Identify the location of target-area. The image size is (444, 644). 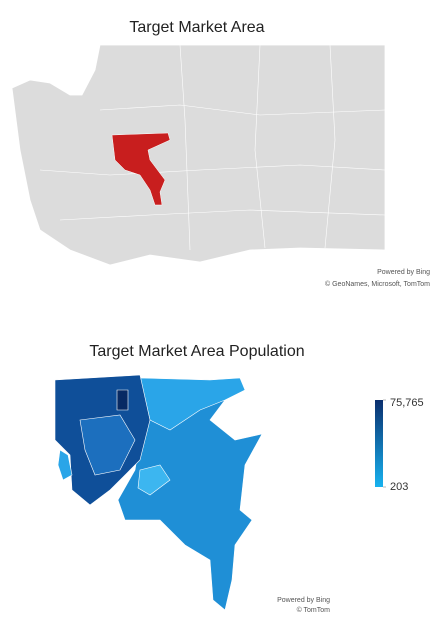
(141, 169).